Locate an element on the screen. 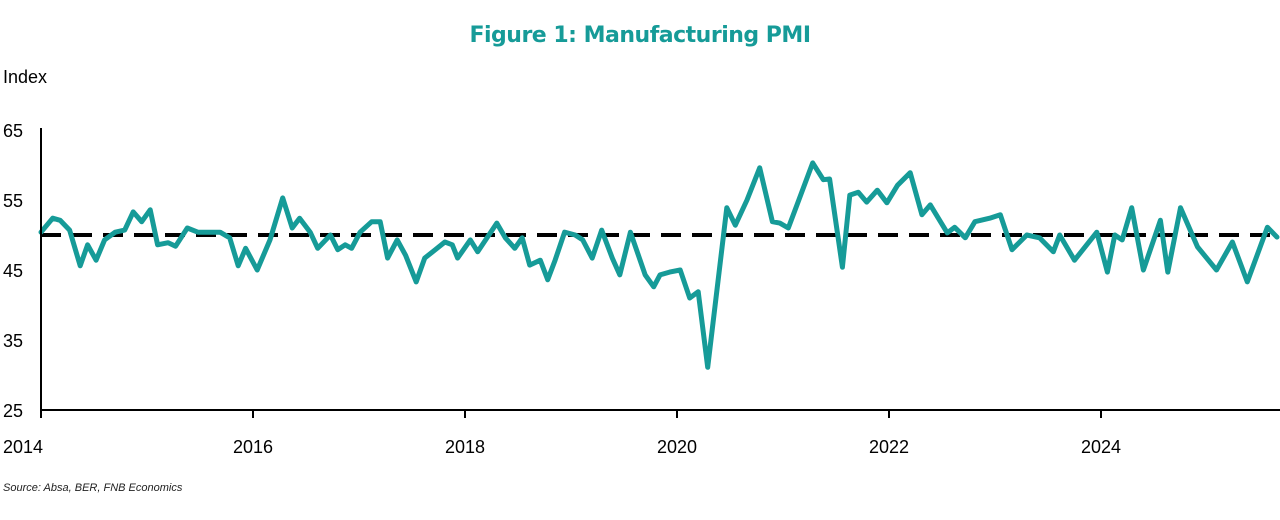 This screenshot has height=520, width=1280. y-axis-label: Index is located at coordinates (25, 77).